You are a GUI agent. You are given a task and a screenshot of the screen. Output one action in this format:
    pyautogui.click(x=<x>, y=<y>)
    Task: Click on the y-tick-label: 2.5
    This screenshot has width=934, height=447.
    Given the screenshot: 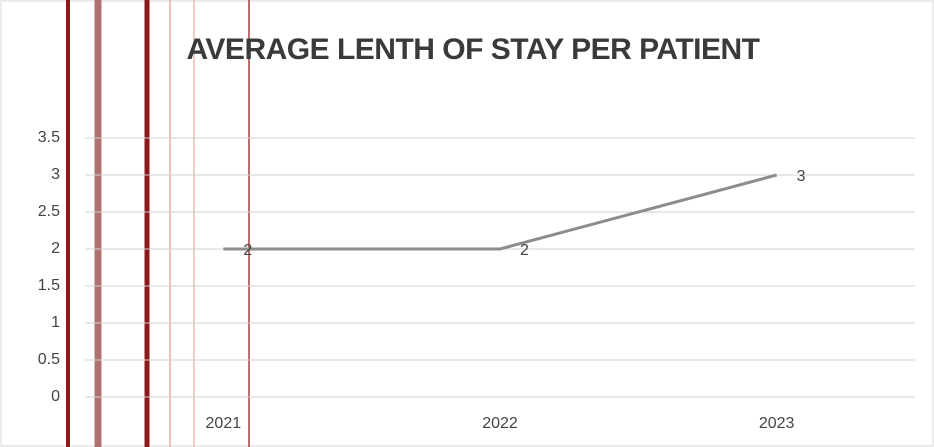 What is the action you would take?
    pyautogui.click(x=49, y=211)
    